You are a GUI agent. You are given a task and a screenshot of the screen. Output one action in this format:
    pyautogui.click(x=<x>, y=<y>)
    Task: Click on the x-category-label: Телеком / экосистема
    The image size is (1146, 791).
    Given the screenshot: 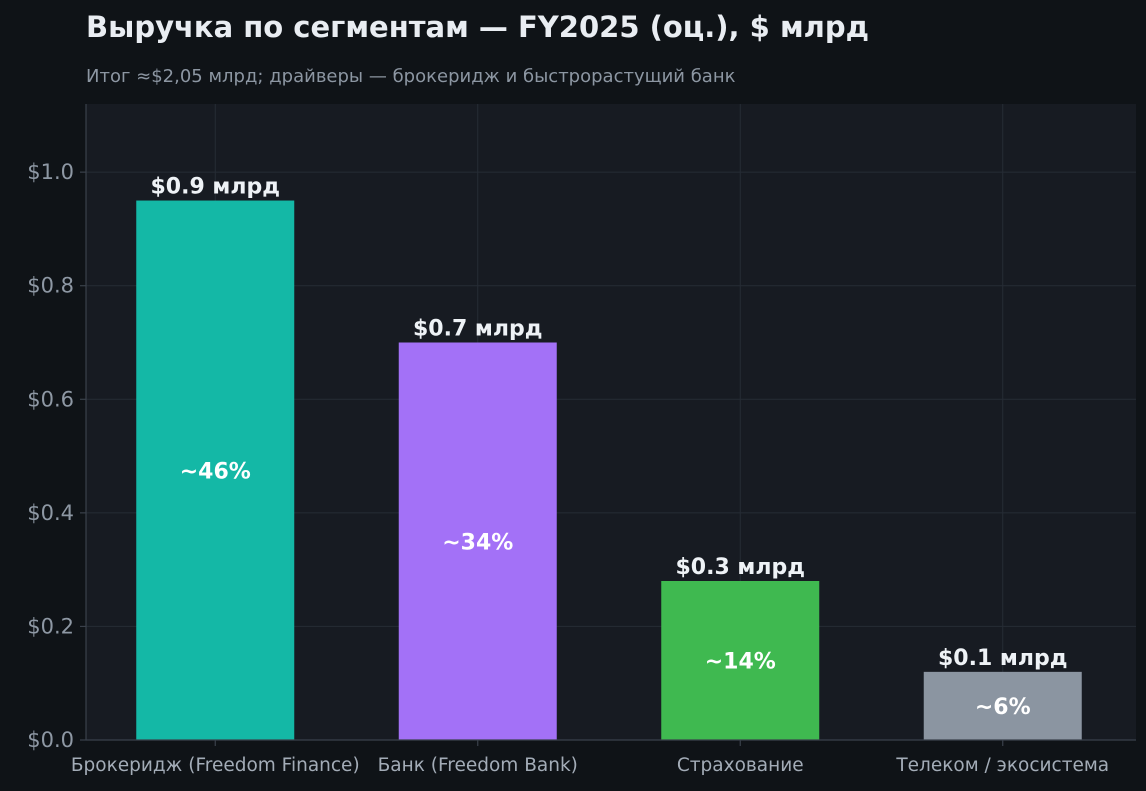 What is the action you would take?
    pyautogui.click(x=1002, y=765)
    